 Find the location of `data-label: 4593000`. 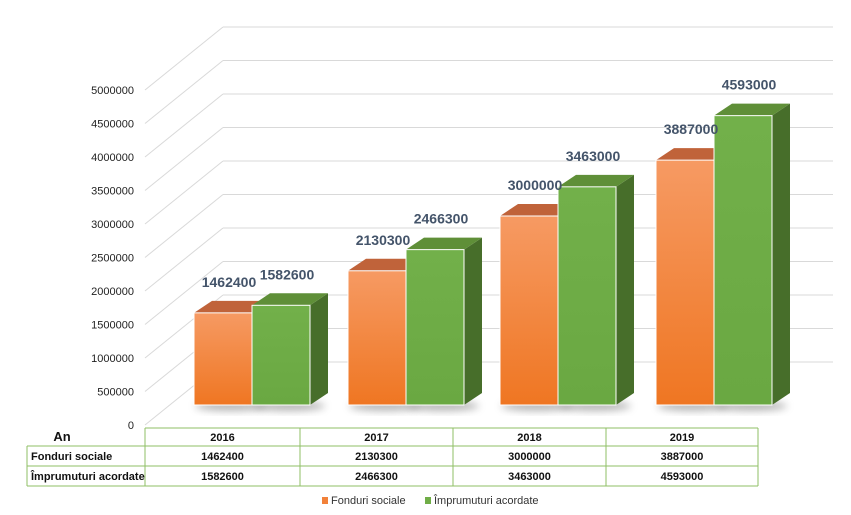

data-label: 4593000 is located at coordinates (749, 85).